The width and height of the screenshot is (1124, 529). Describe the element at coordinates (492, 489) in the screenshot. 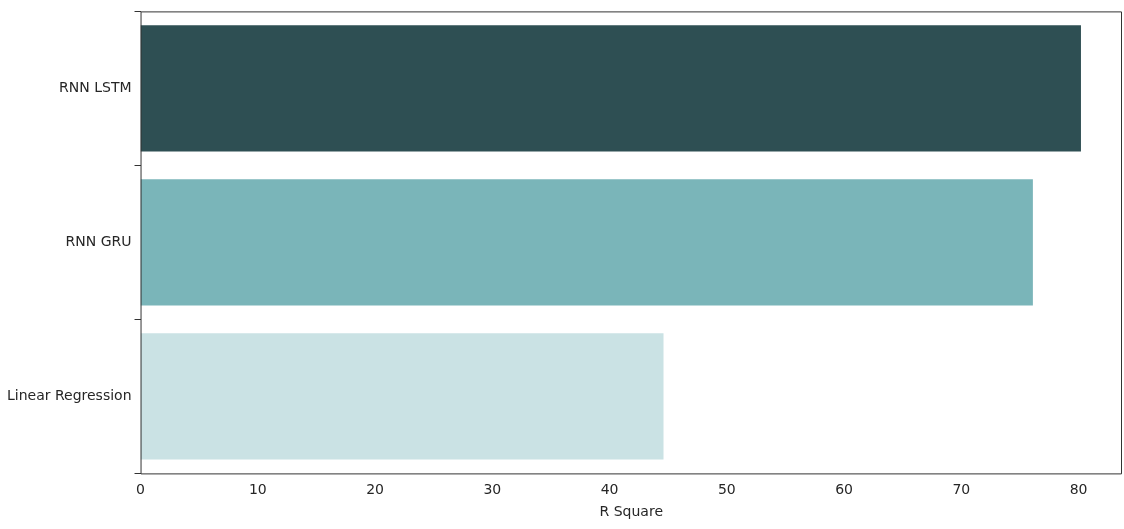

I see `x-tick-label: 30` at that location.